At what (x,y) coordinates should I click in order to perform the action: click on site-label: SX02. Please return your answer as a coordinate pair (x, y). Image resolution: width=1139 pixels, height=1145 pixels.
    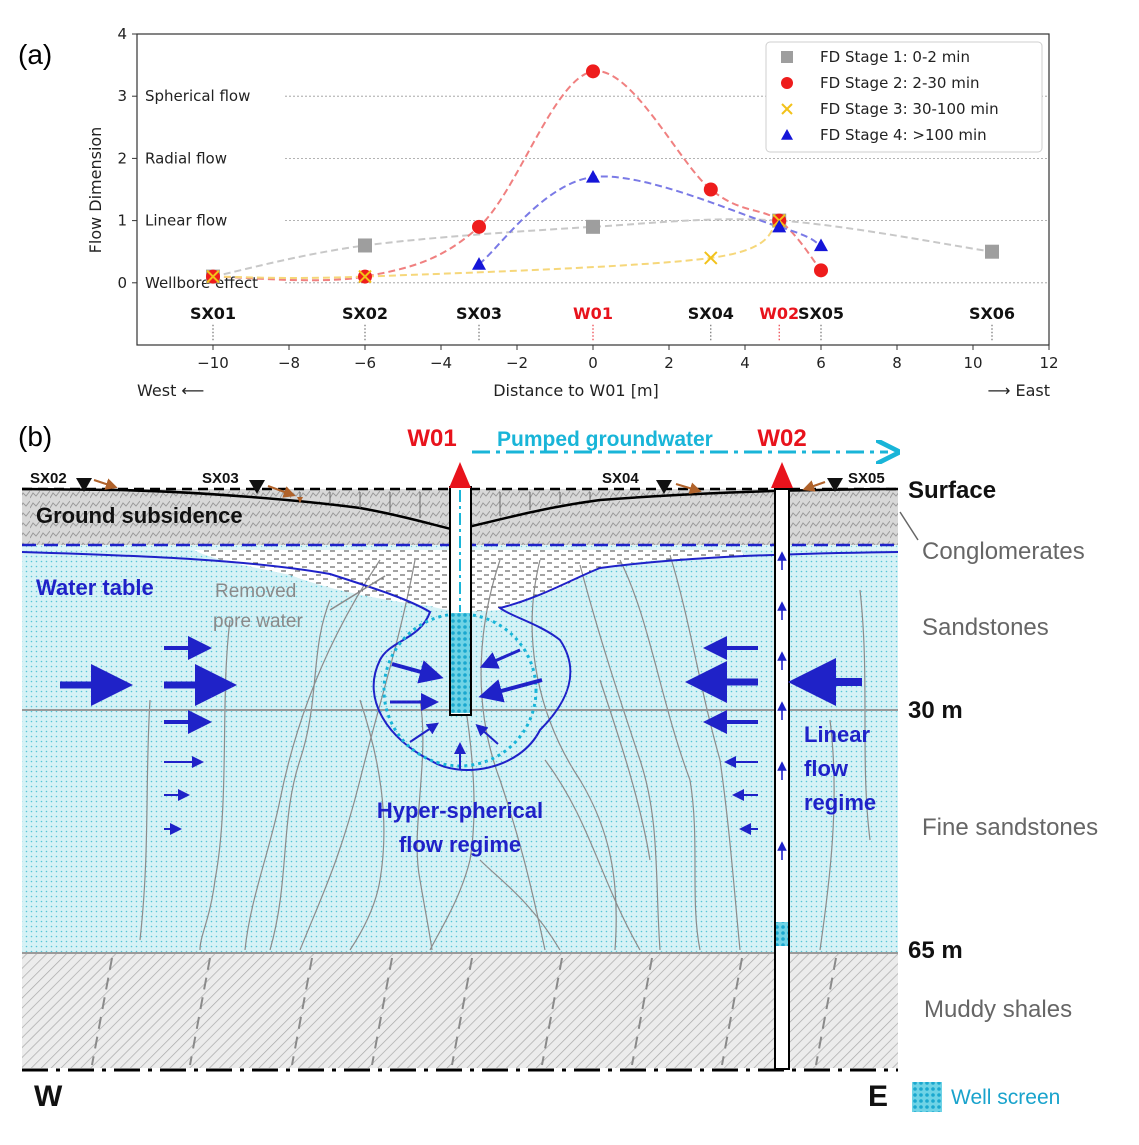
    Looking at the image, I should click on (365, 313).